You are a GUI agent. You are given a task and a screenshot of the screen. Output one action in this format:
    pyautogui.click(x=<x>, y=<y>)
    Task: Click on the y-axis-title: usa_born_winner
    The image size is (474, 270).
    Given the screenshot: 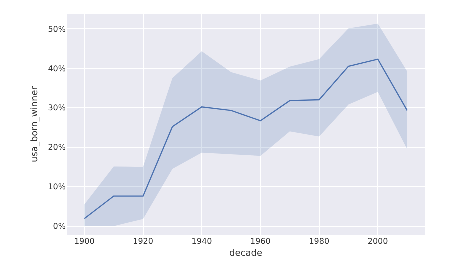 What is the action you would take?
    pyautogui.click(x=35, y=124)
    